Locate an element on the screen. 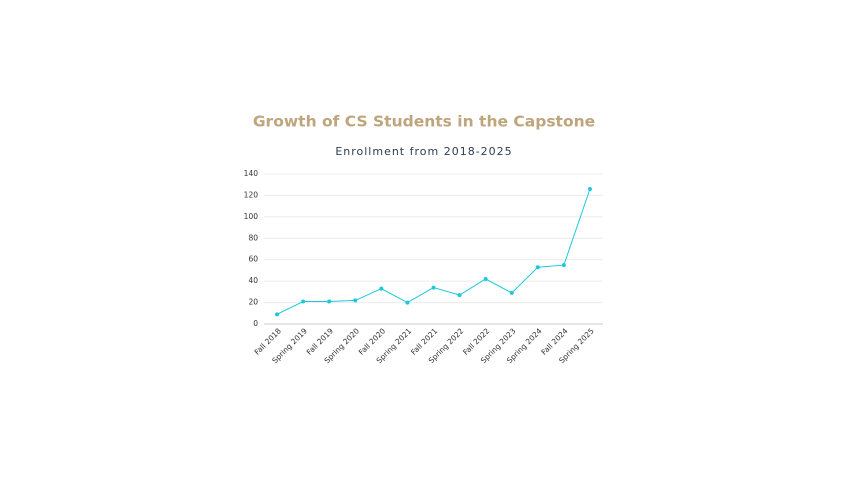  y-tick-label: 120 is located at coordinates (251, 194).